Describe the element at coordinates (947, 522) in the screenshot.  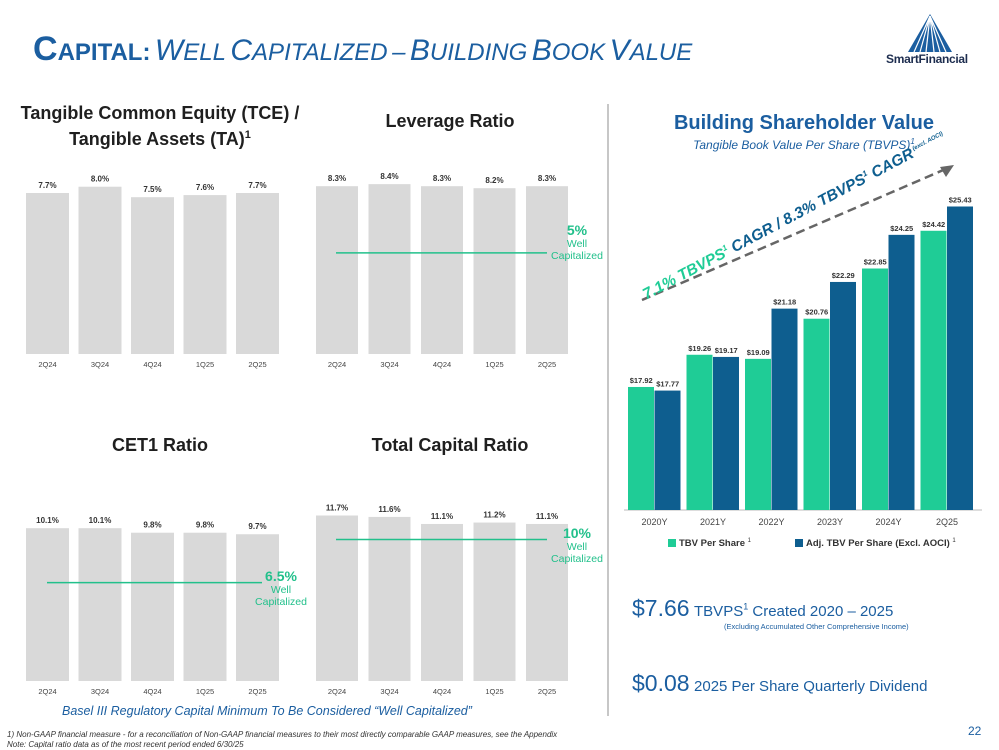
I see `tbvps-tick-label: 2Q25` at that location.